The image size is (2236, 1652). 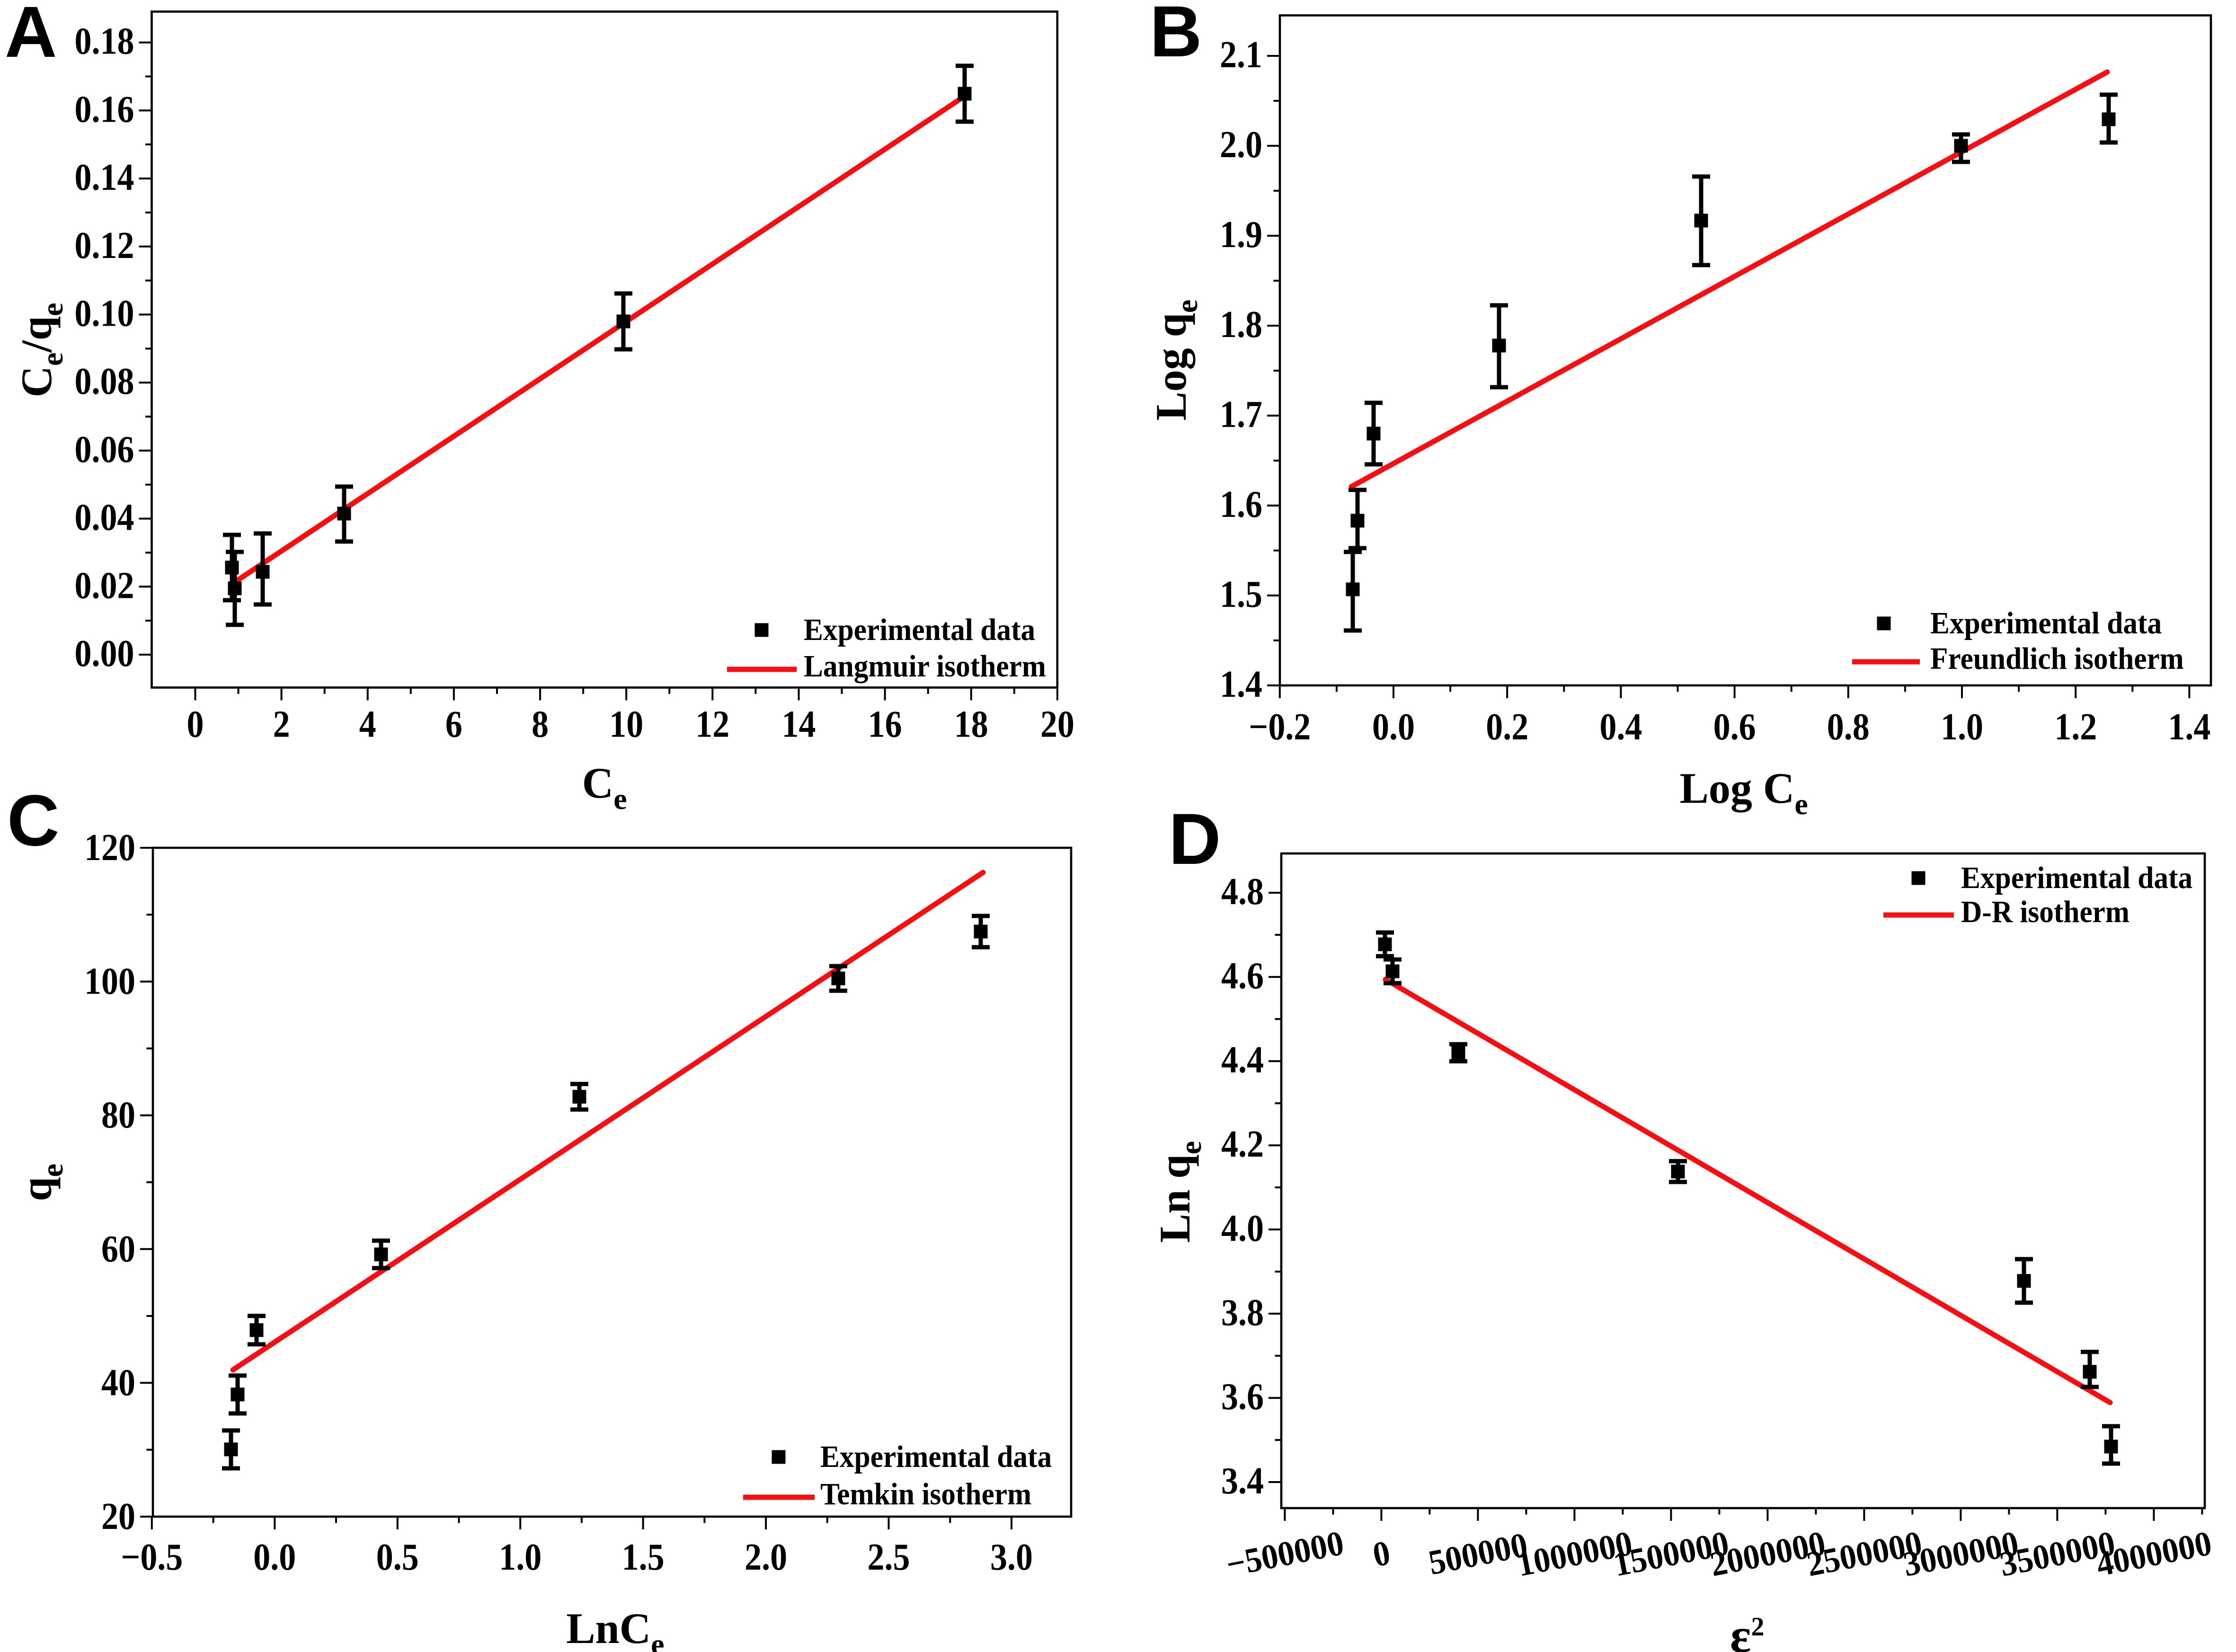 What do you see at coordinates (1242, 976) in the screenshot?
I see `svg-text: 4.6` at bounding box center [1242, 976].